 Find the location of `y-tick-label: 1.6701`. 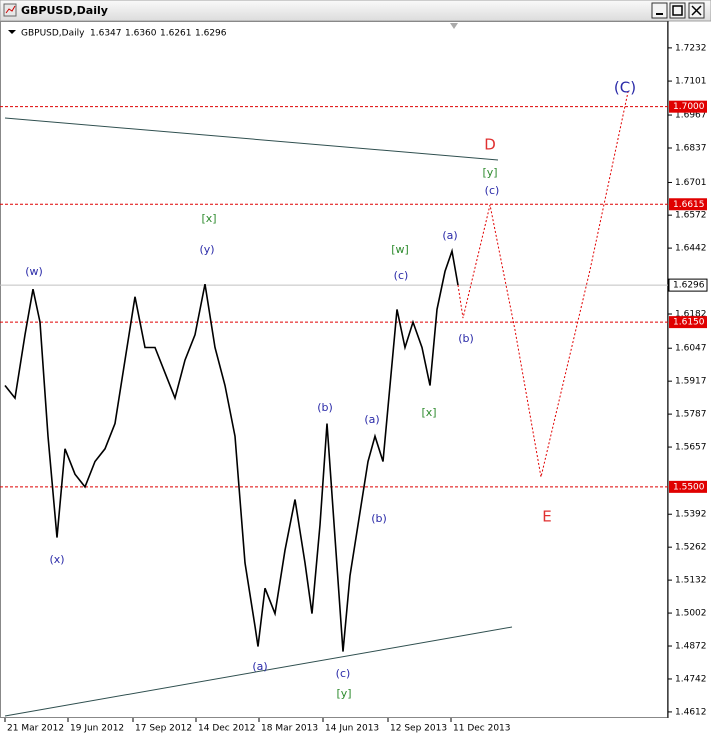

y-tick-label: 1.6701 is located at coordinates (691, 183).